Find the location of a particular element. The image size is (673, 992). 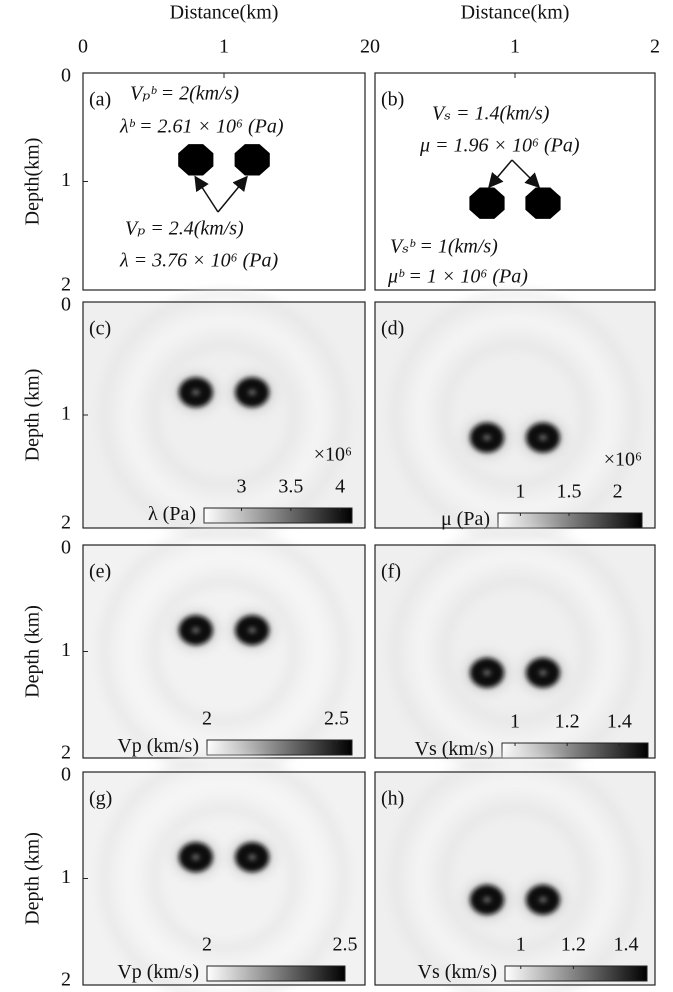

annotation: μᵇ = 1 × 10⁶ (Pa) is located at coordinates (457, 277).